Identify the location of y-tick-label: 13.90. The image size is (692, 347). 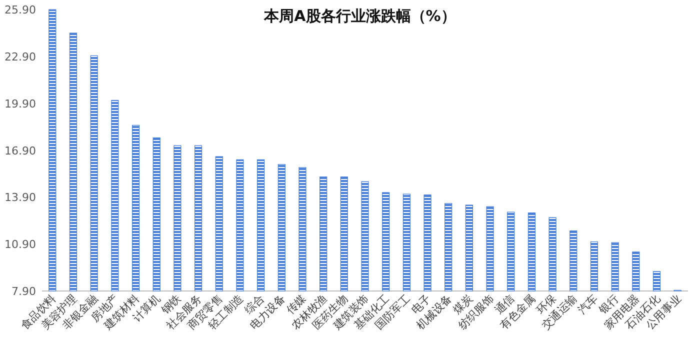
(20, 197).